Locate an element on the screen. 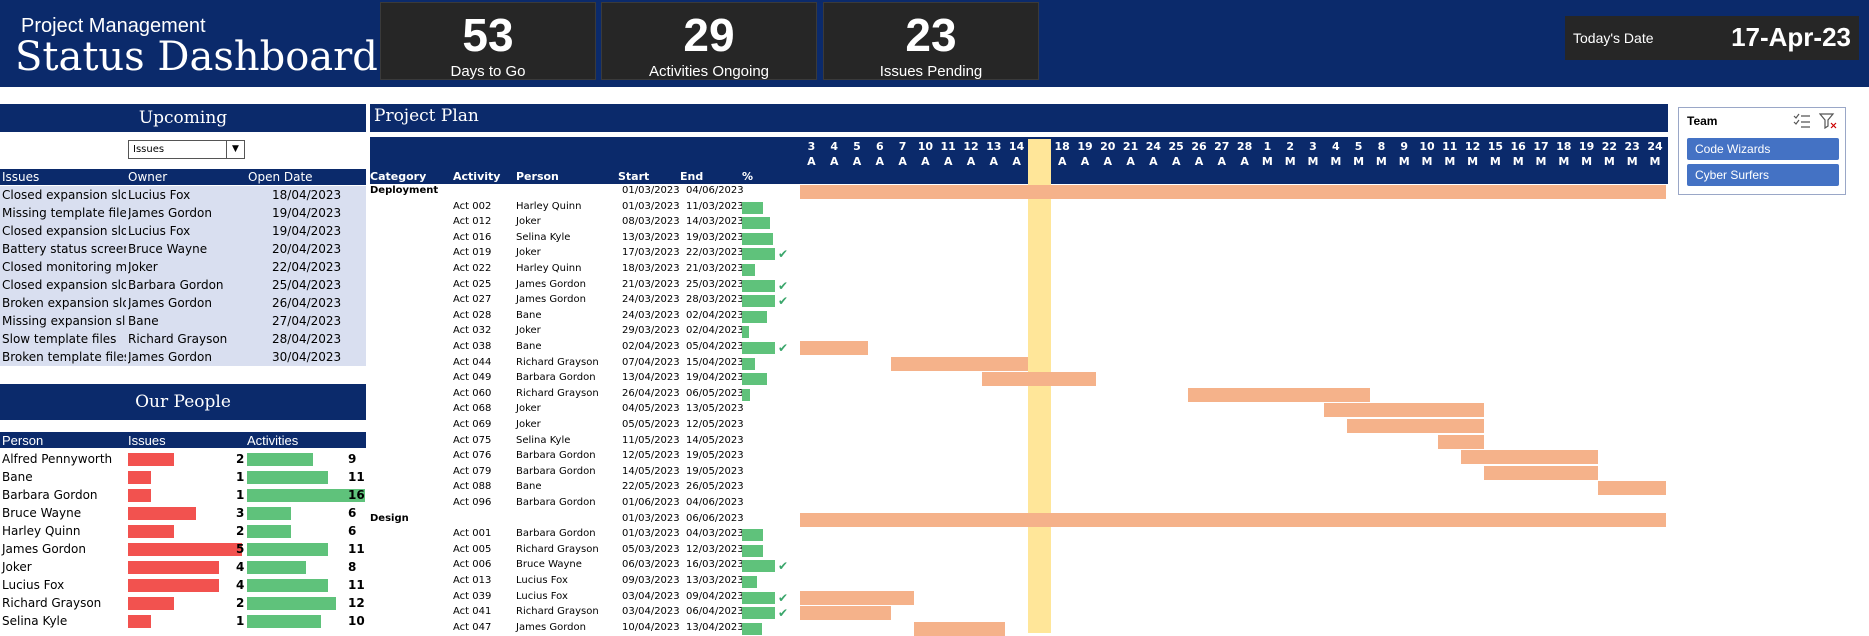 The image size is (1869, 636). row-start: 18/03/2023 is located at coordinates (651, 268).